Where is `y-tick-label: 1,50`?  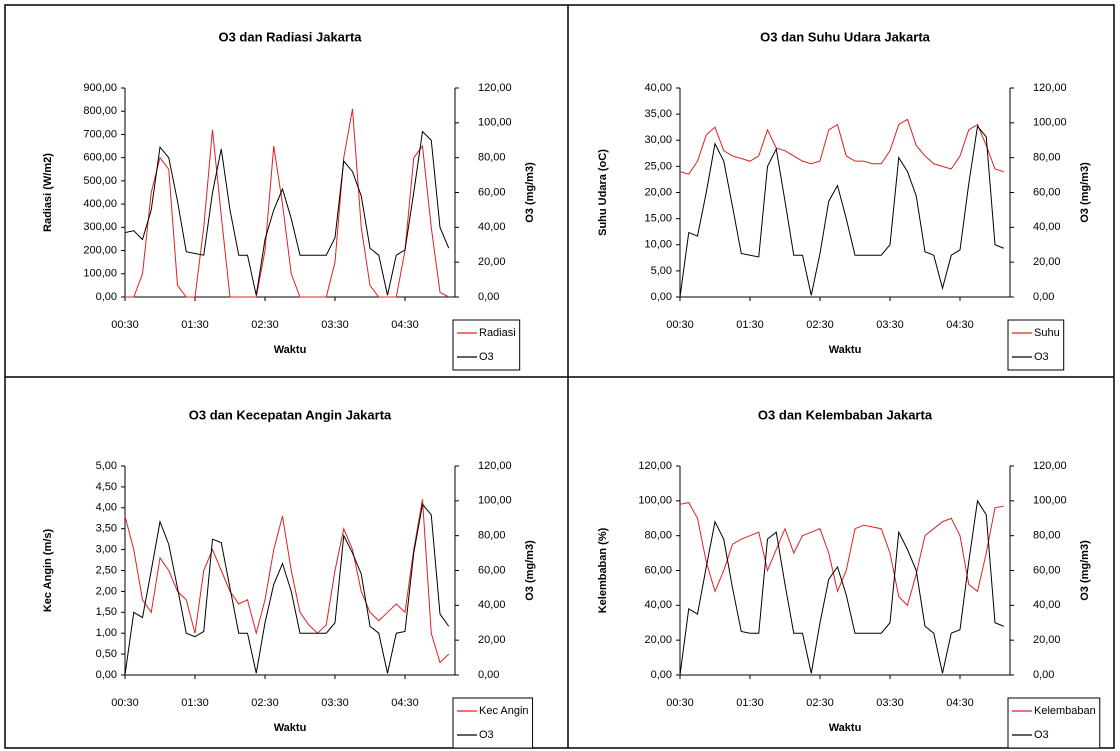 y-tick-label: 1,50 is located at coordinates (106, 612).